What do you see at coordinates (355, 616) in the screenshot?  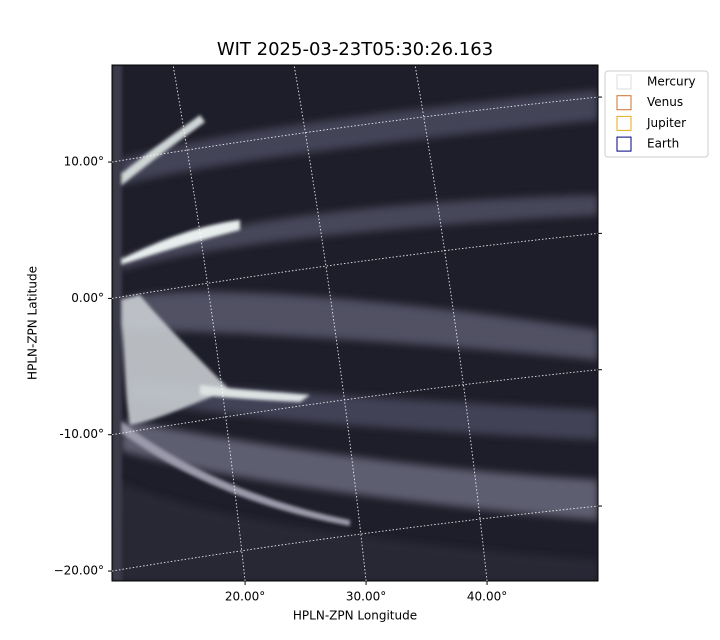 I see `x-axis-label: HPLN-ZPN Longitude` at bounding box center [355, 616].